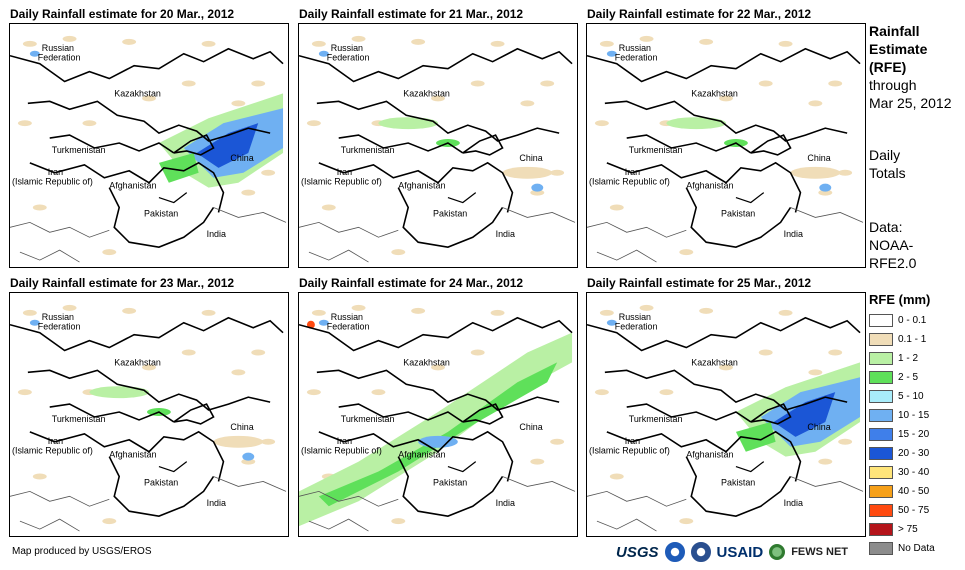  What do you see at coordinates (908, 529) in the screenshot?
I see `legend-label: > 75` at bounding box center [908, 529].